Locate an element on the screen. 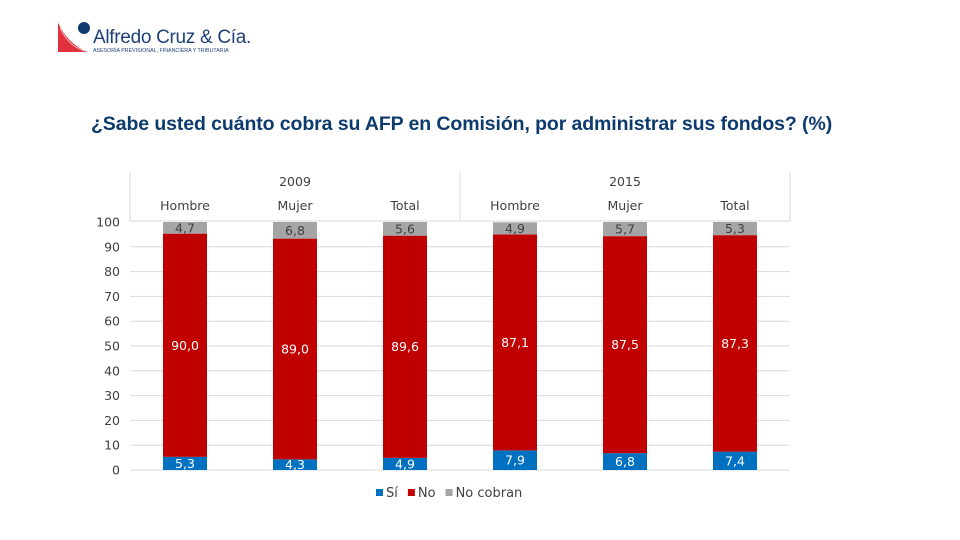 The width and height of the screenshot is (960, 540). category-header: 2009 Hombre Mujer Total 2015 Hombre Mujer Total is located at coordinates (460, 197).